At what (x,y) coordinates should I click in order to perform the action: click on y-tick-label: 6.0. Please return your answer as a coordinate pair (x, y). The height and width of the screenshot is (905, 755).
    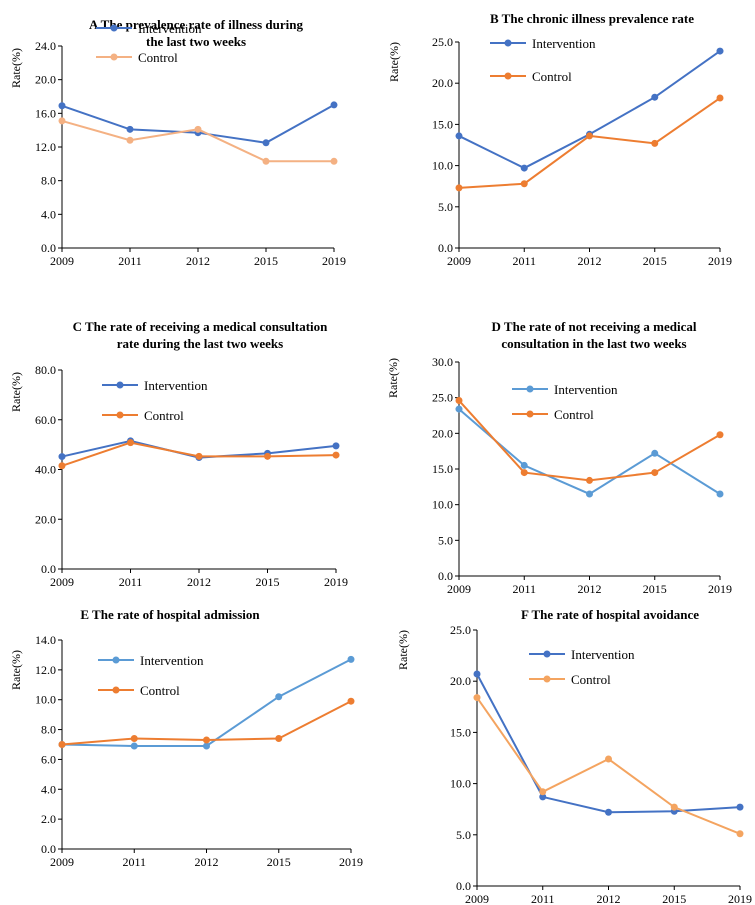
    Looking at the image, I should click on (48, 759).